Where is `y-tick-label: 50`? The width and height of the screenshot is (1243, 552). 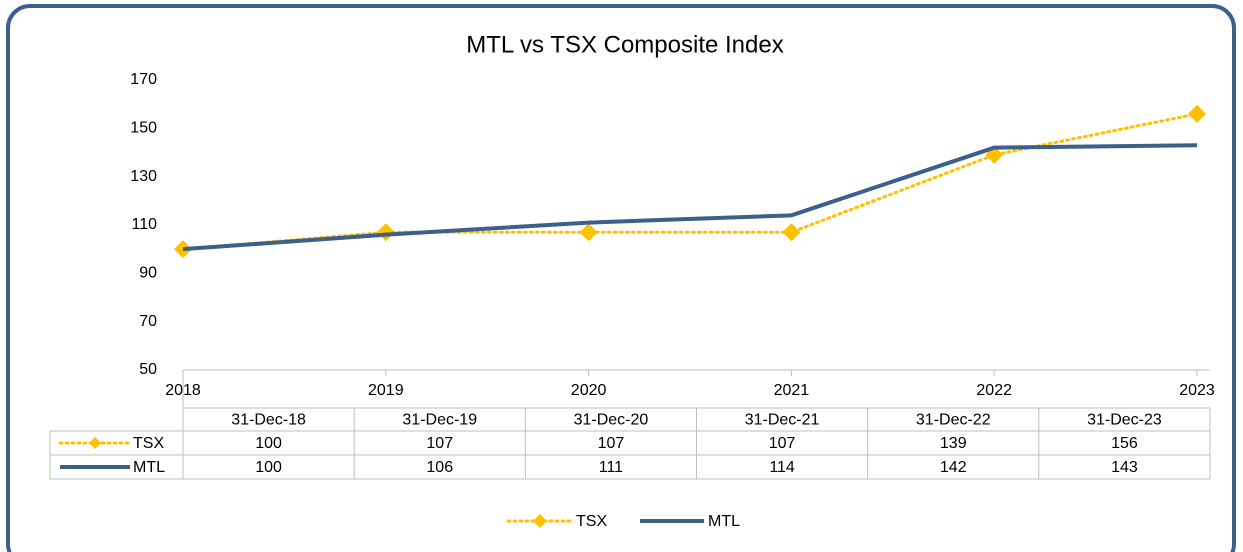
y-tick-label: 50 is located at coordinates (148, 369).